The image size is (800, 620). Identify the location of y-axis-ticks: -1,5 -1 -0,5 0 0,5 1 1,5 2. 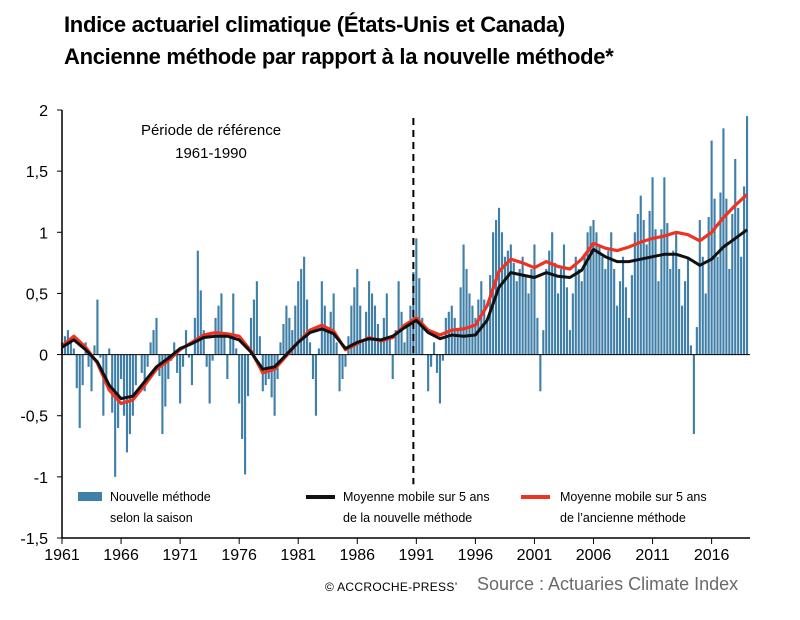
(41, 325).